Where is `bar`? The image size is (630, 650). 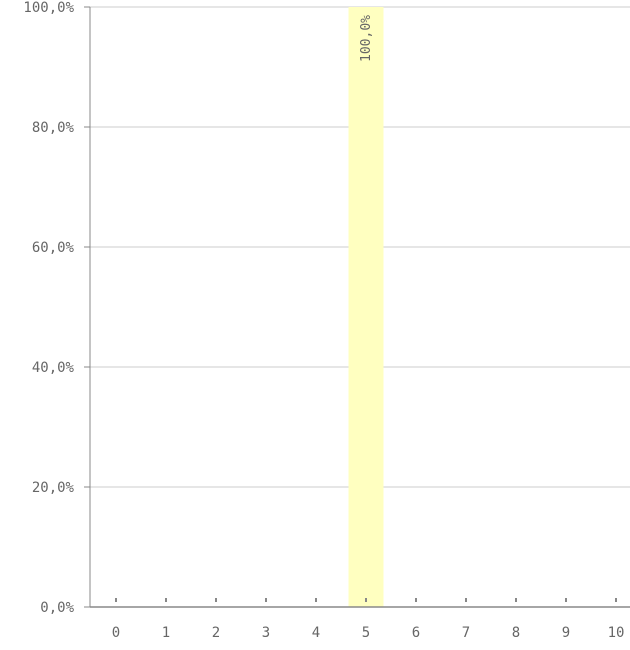 bar is located at coordinates (366, 307).